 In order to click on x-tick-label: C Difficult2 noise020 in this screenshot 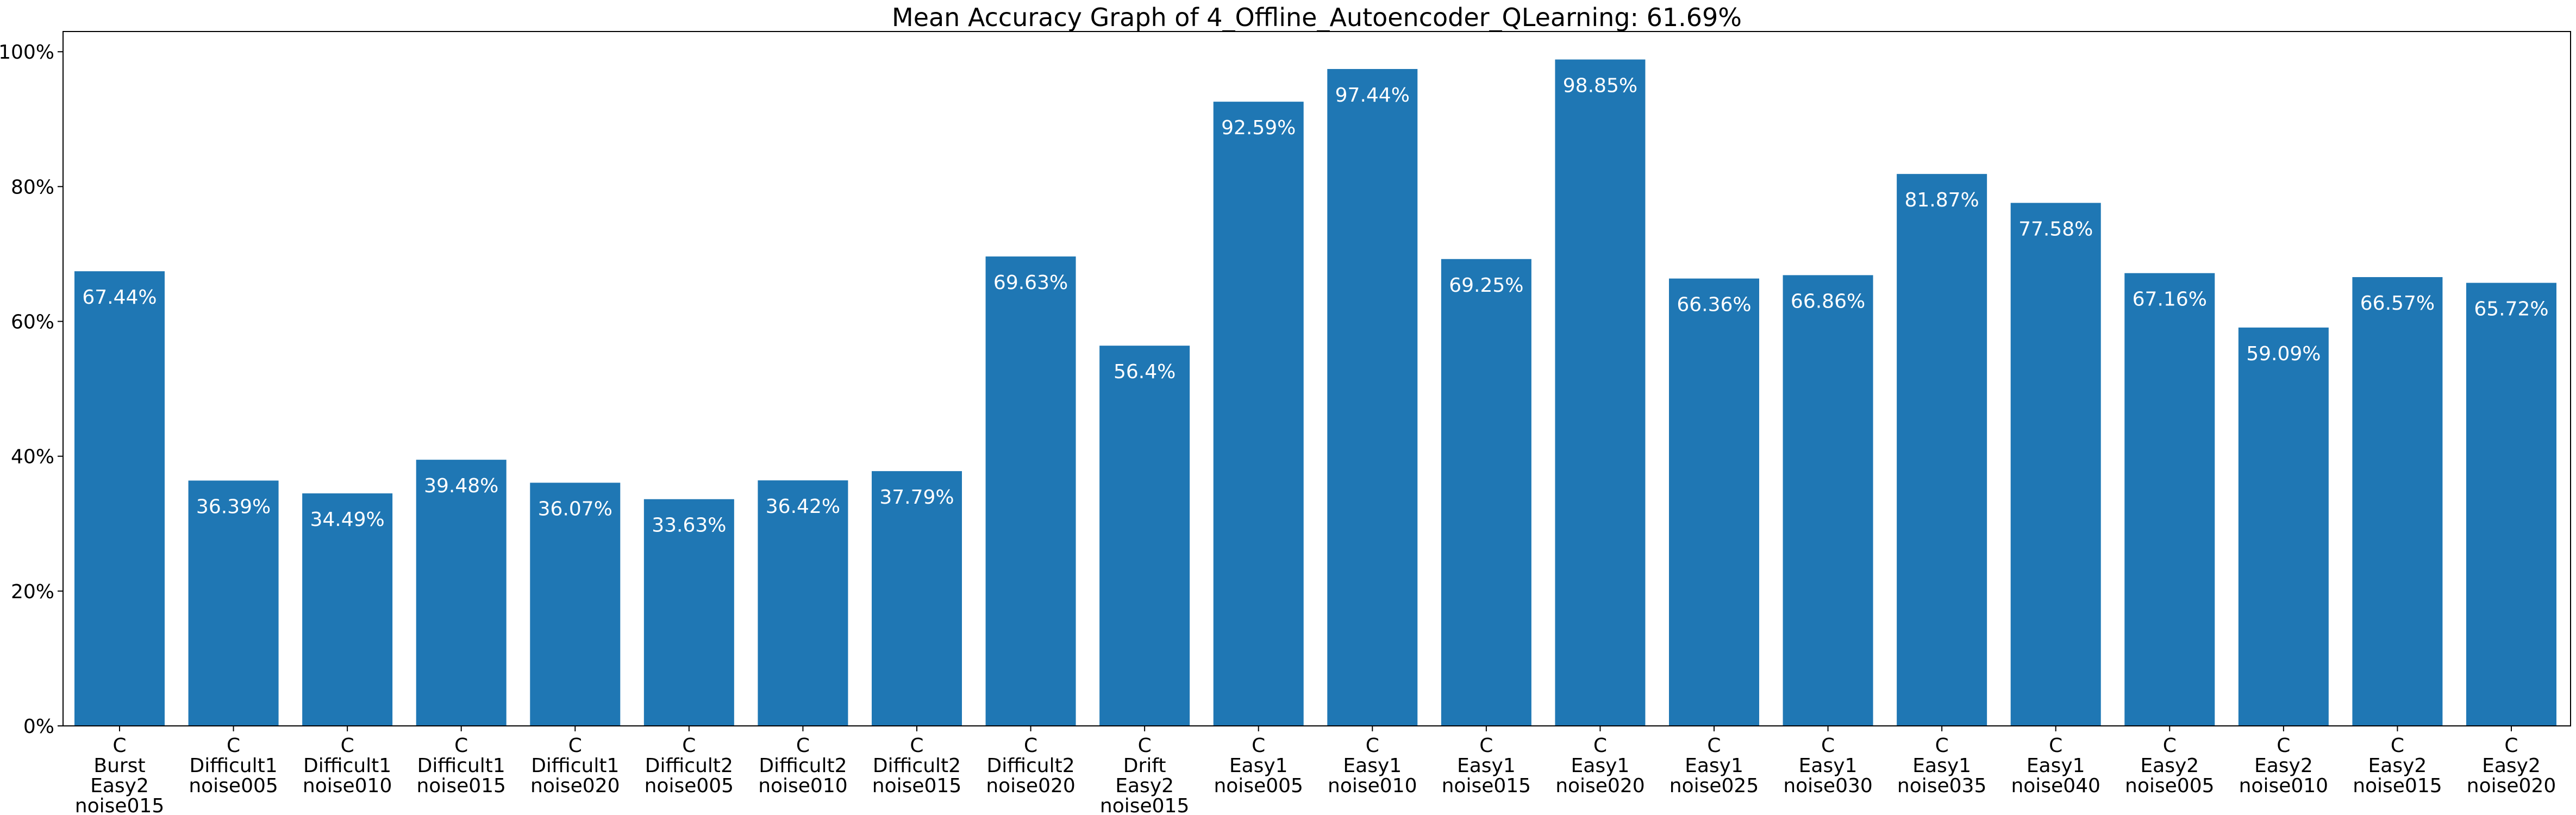, I will do `click(1030, 766)`.